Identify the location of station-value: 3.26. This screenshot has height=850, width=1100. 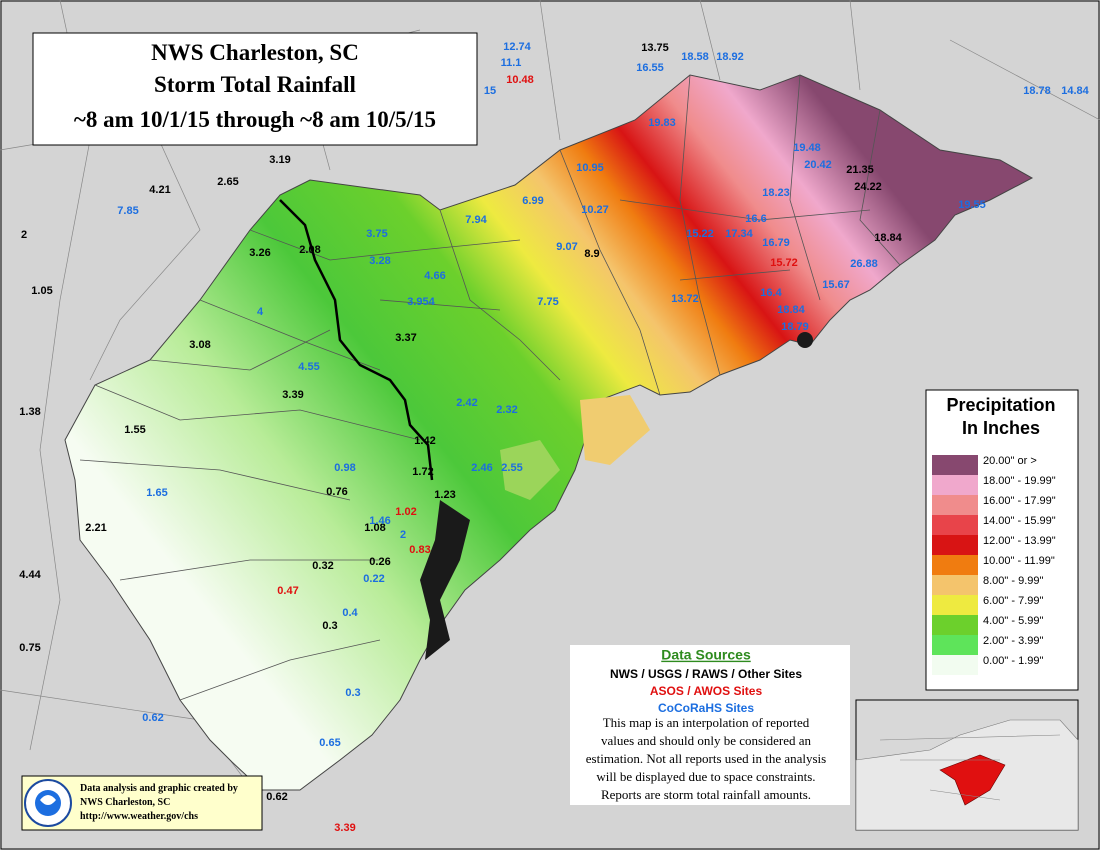
(259, 253).